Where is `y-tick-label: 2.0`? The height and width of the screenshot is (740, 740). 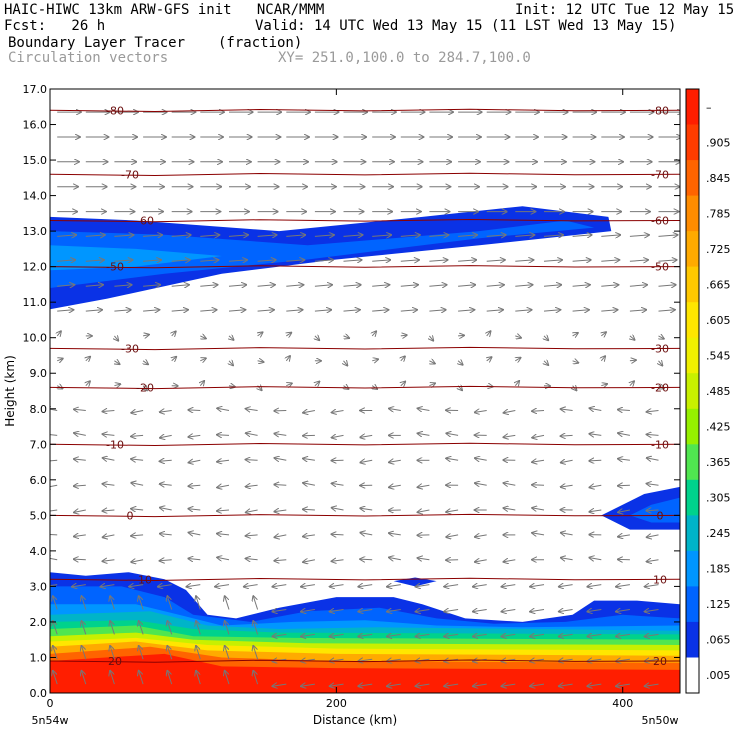 y-tick-label: 2.0 is located at coordinates (39, 622).